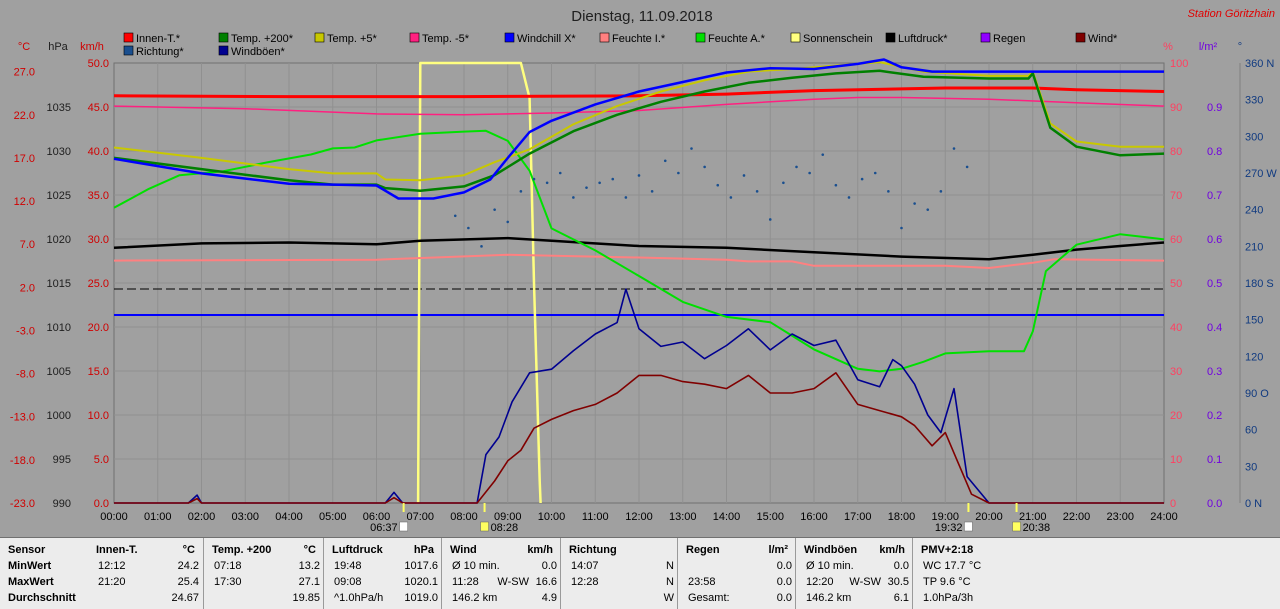 The width and height of the screenshot is (1280, 609). I want to click on time-tick-label: 07:00, so click(420, 517).